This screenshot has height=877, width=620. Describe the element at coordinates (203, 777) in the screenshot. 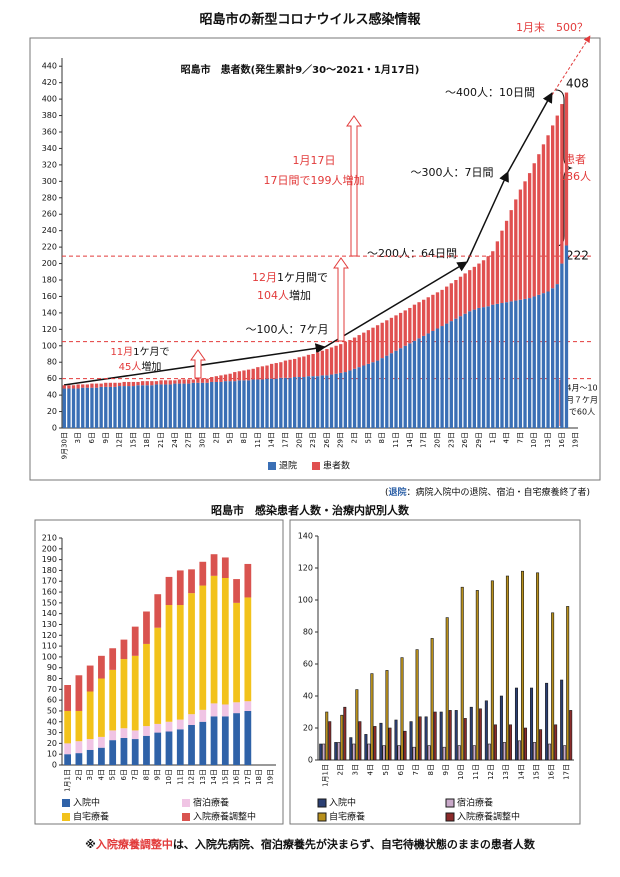

I see `x-tick-label: 13日` at that location.